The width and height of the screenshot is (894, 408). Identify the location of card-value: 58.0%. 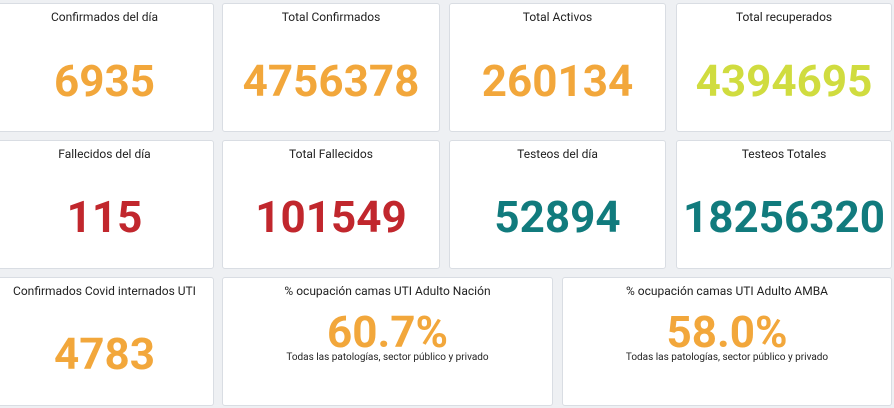
(727, 332).